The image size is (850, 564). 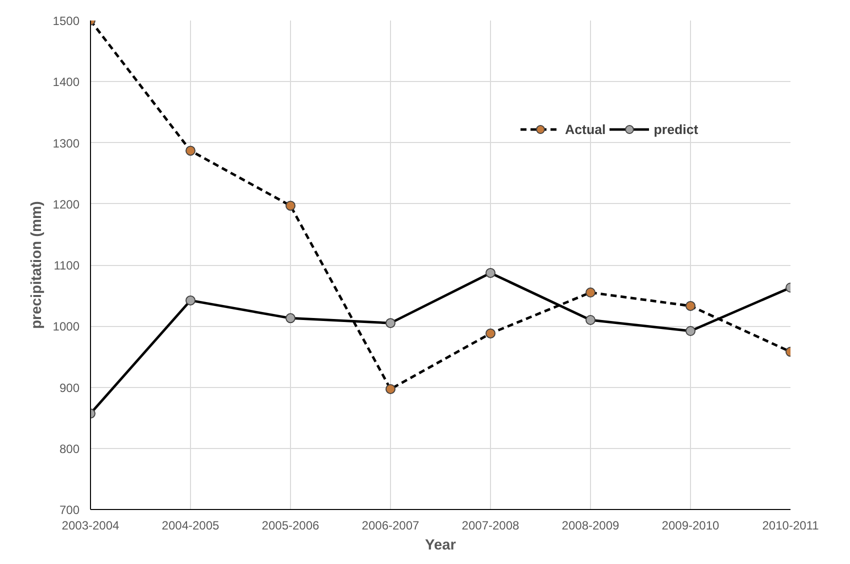 I want to click on y-tick-label: 1300, so click(x=66, y=143).